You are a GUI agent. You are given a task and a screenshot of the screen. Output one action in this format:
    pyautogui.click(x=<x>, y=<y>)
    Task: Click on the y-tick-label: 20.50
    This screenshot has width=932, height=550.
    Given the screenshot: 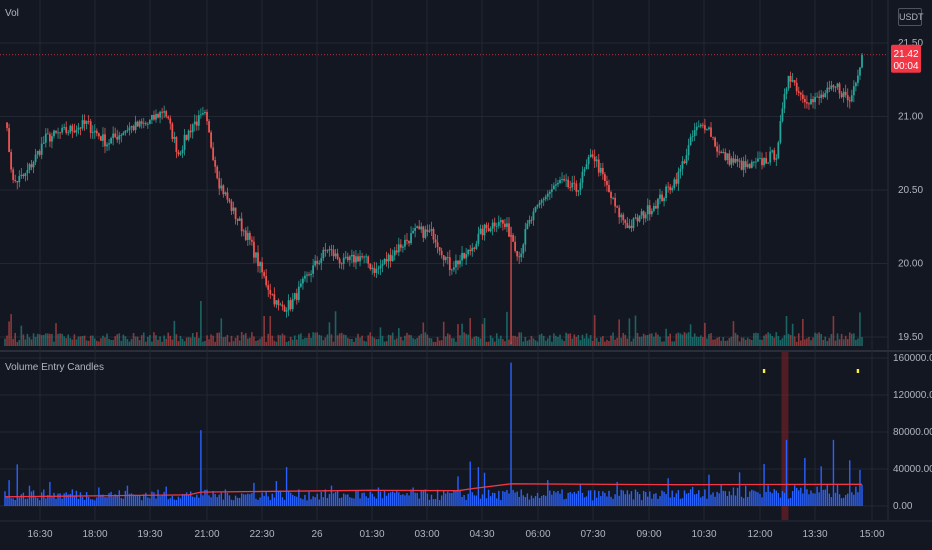 What is the action you would take?
    pyautogui.click(x=910, y=190)
    